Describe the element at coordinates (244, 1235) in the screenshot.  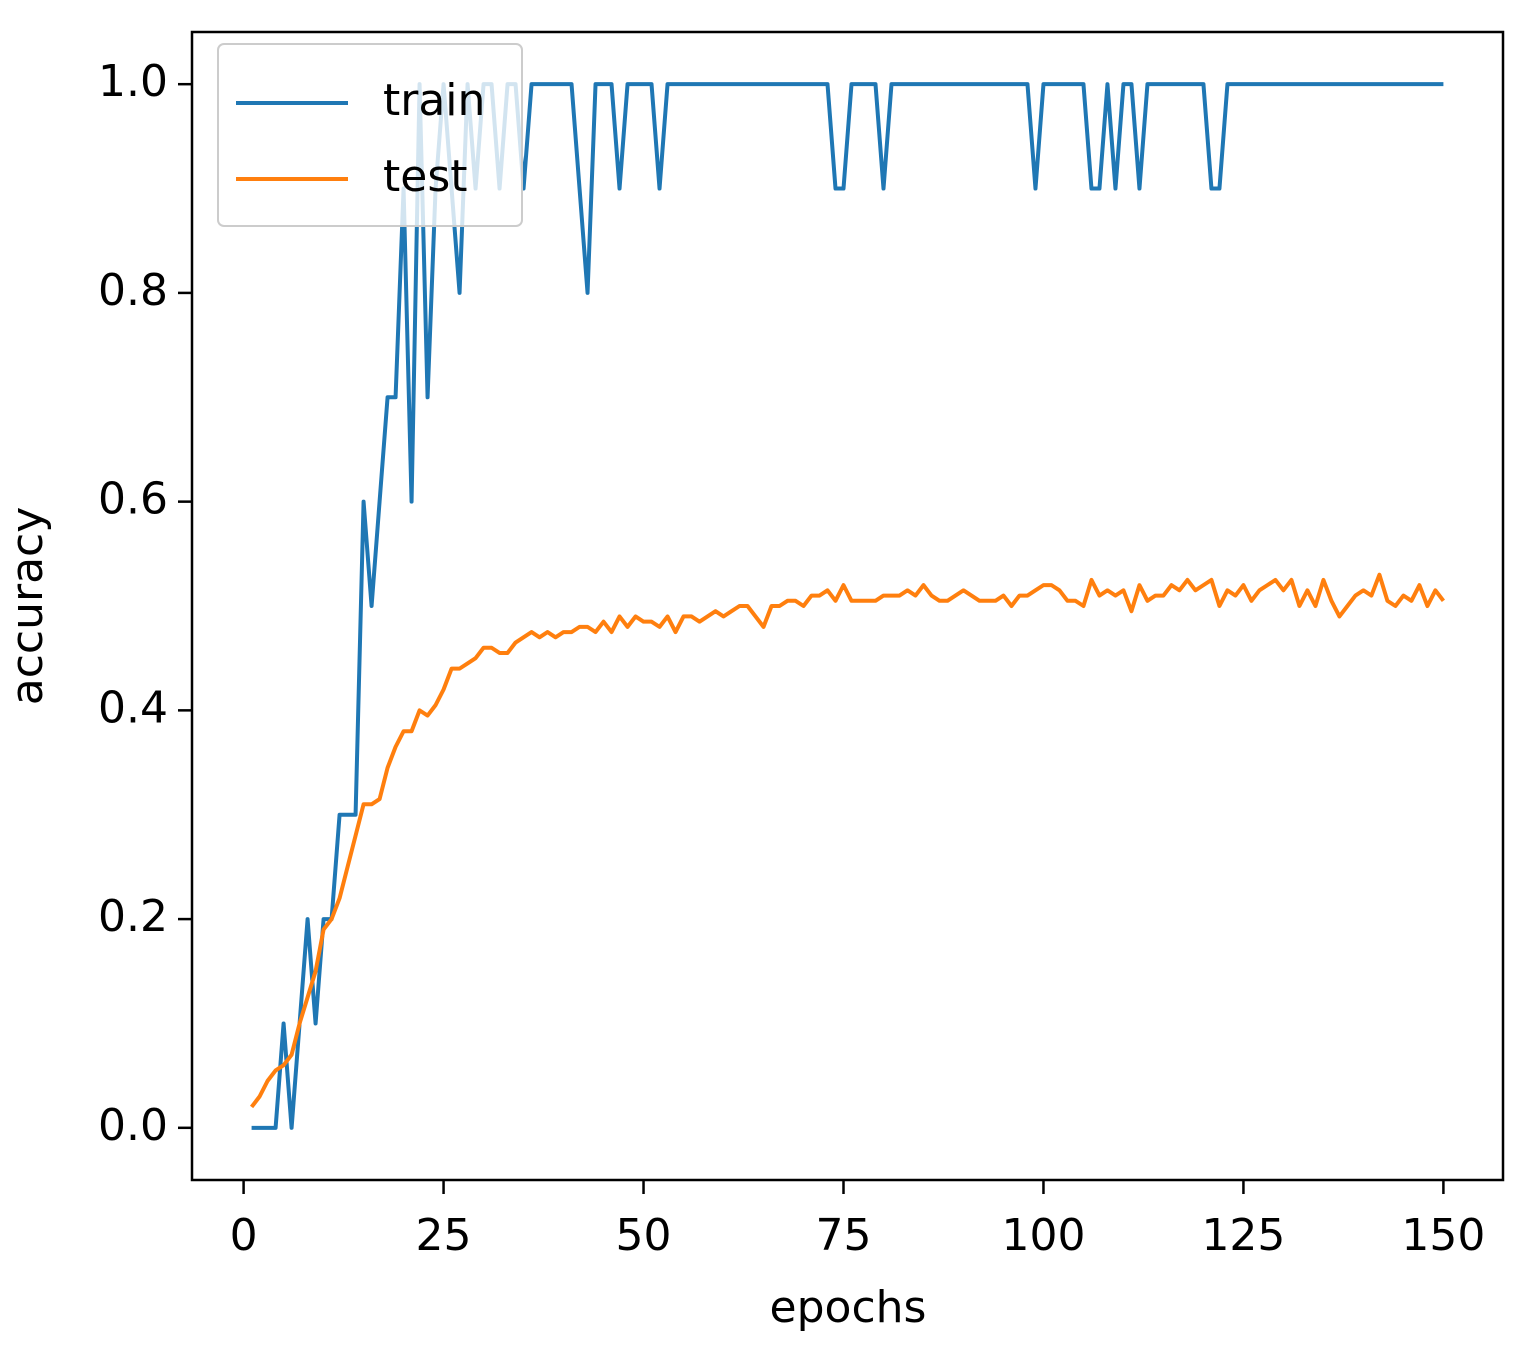
I see `x-tick-label: 0` at that location.